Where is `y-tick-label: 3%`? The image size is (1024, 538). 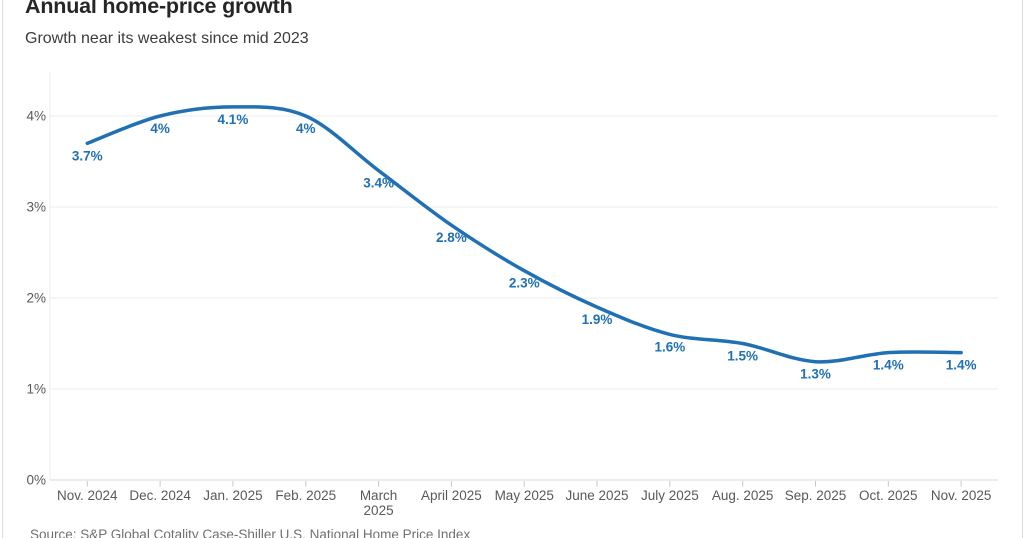
y-tick-label: 3% is located at coordinates (36, 207).